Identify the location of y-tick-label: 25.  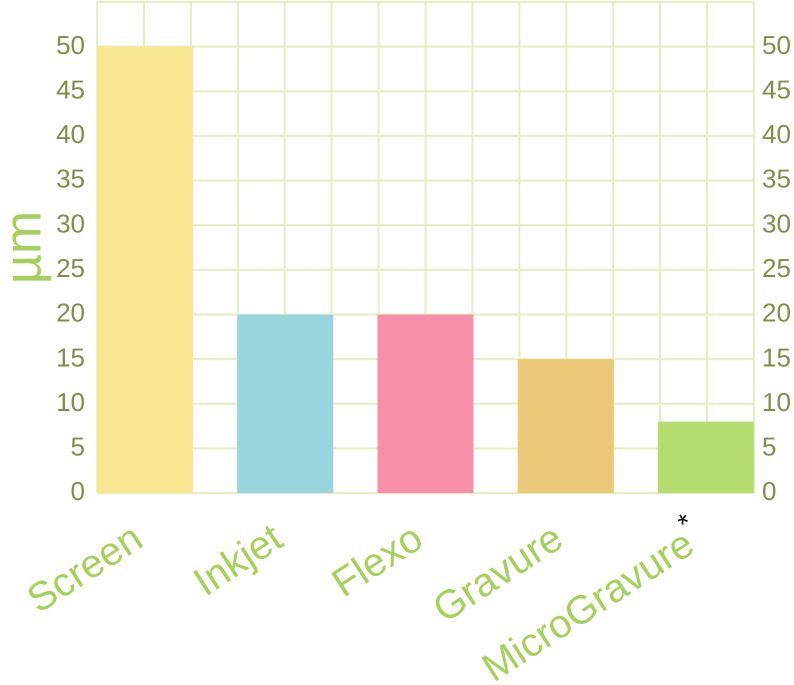
(70, 267).